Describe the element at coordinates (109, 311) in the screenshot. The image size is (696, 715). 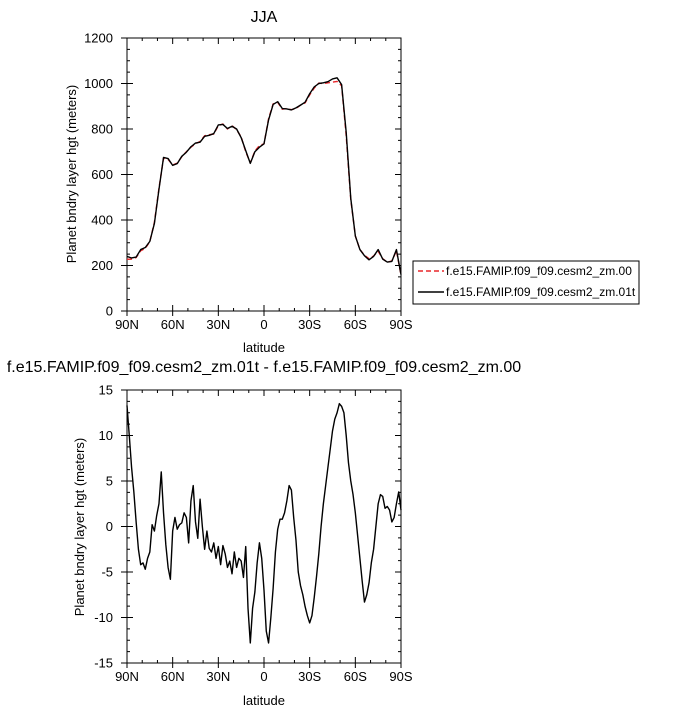
I see `top-y-tick-label: 0` at that location.